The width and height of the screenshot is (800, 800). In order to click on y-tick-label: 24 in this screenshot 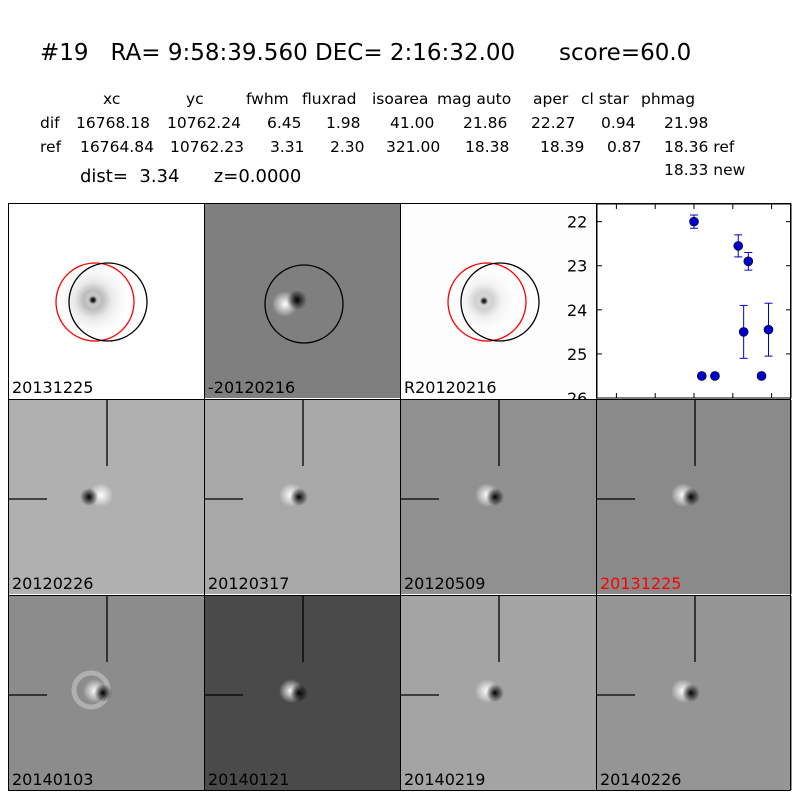, I will do `click(577, 310)`.